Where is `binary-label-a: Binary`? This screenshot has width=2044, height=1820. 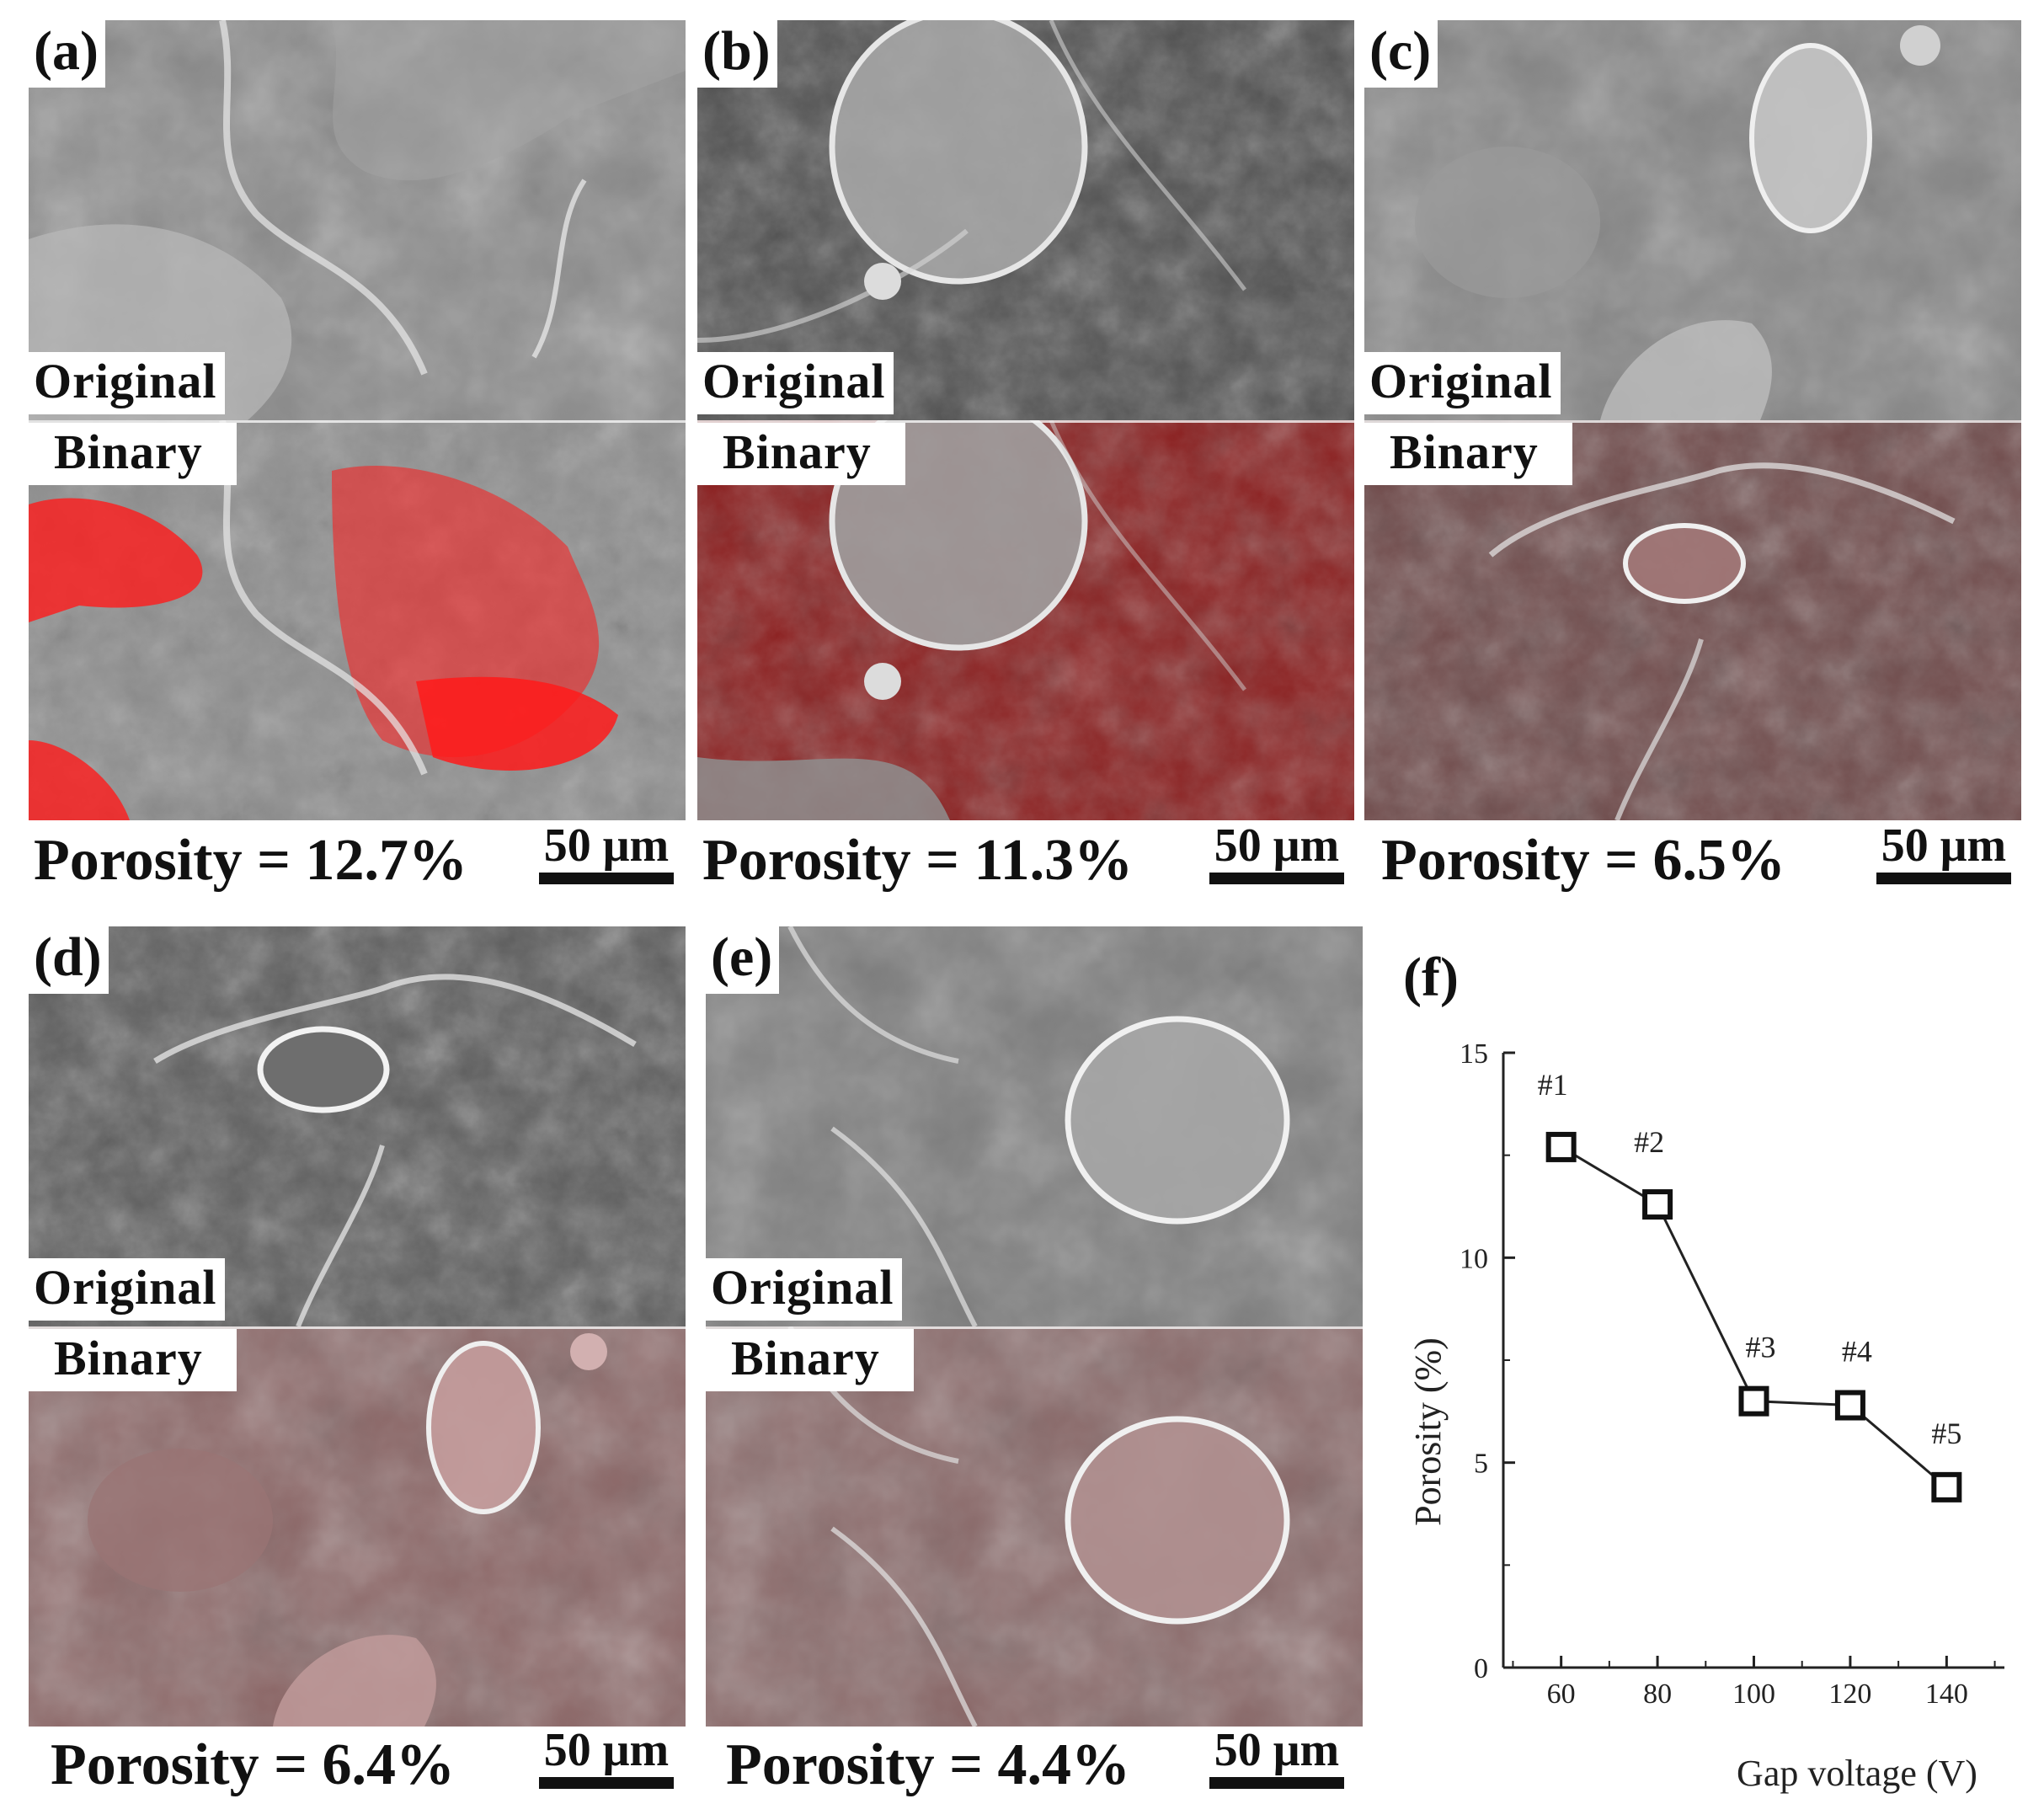
binary-label-a: Binary is located at coordinates (133, 454).